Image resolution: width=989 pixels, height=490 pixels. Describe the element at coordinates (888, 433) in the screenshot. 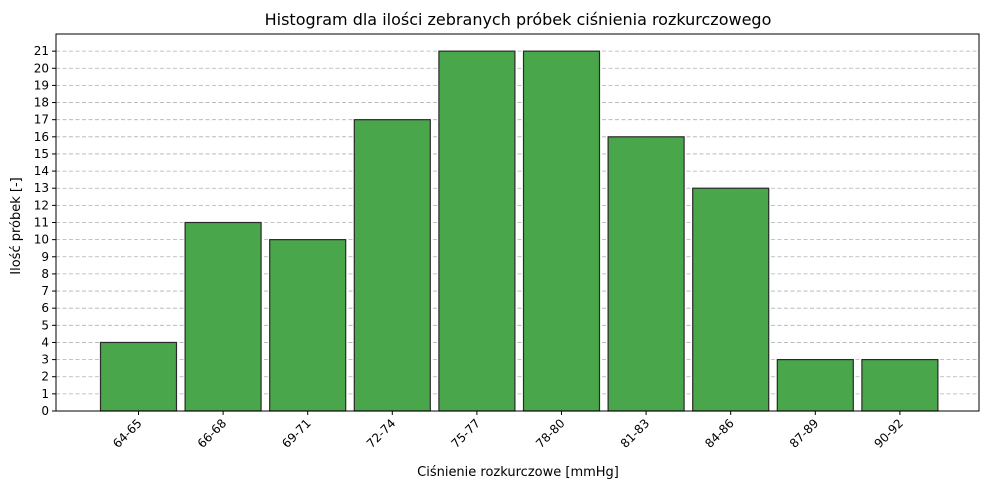

I see `x-tick-label: 90-92` at that location.